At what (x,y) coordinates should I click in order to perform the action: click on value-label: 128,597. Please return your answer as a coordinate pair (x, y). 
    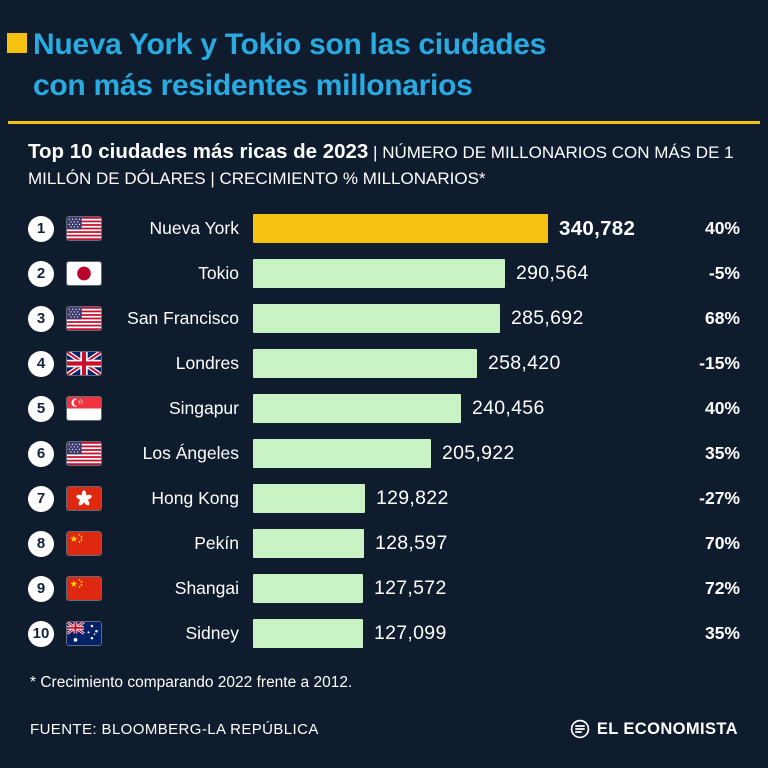
    Looking at the image, I should click on (411, 543).